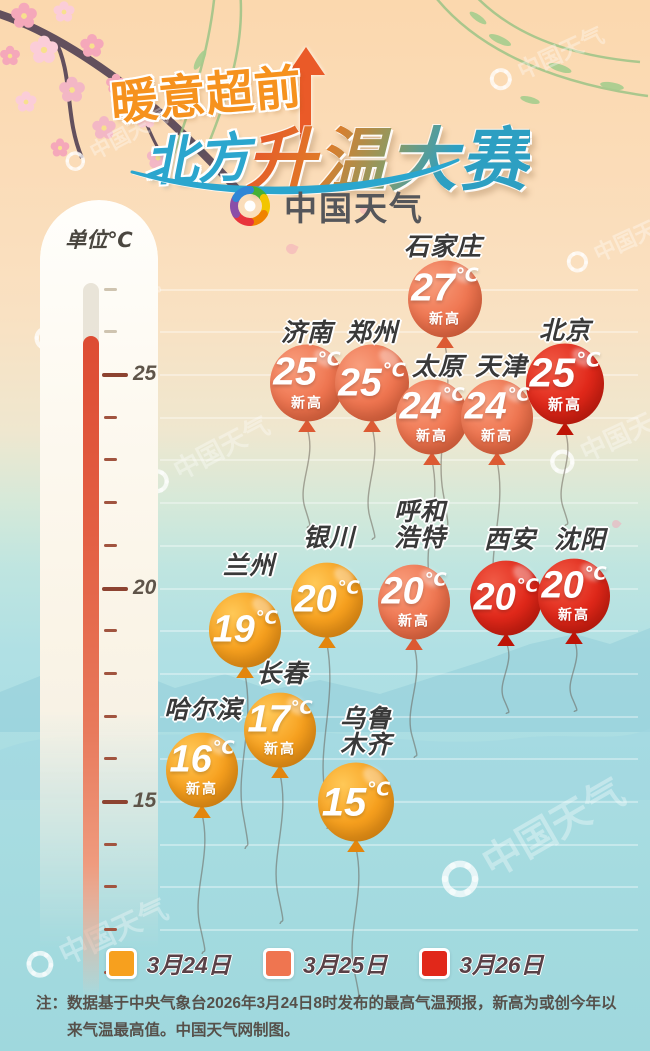 The height and width of the screenshot is (1051, 650). I want to click on footnote-prefix: 注：, so click(52, 1003).